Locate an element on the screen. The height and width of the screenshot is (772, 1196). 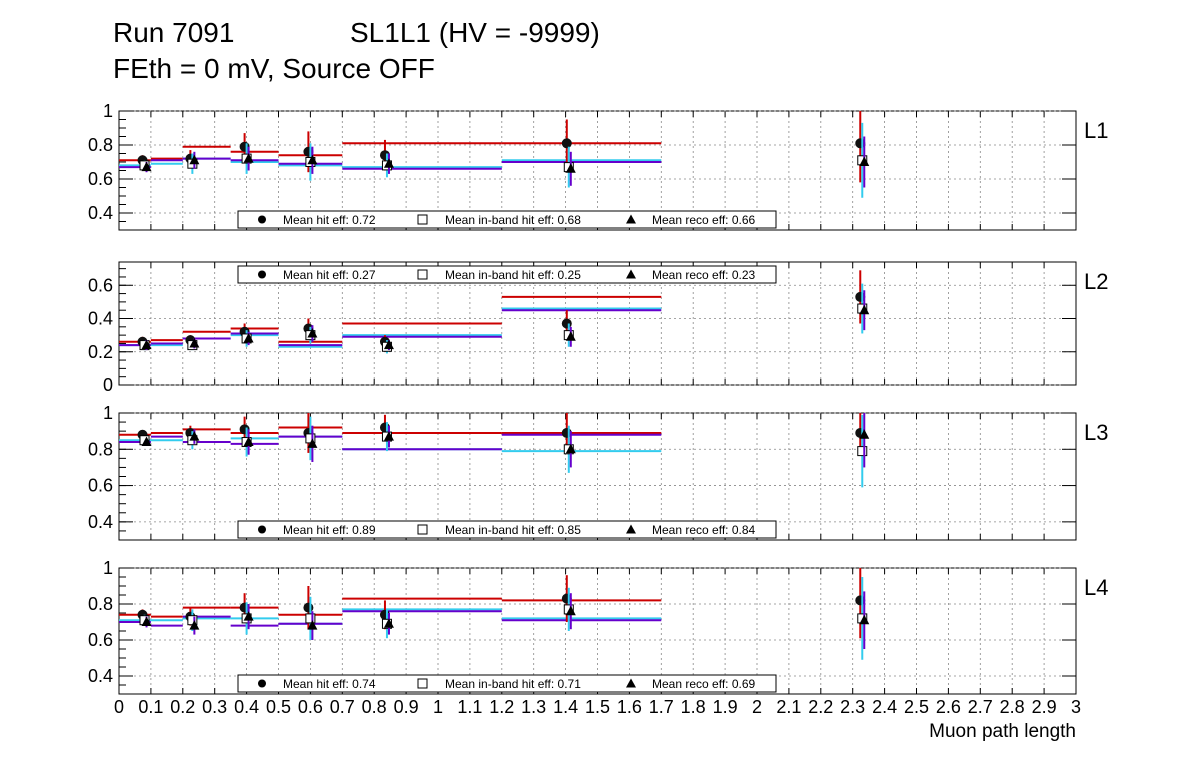
x-tick-label: 1.1 is located at coordinates (469, 707).